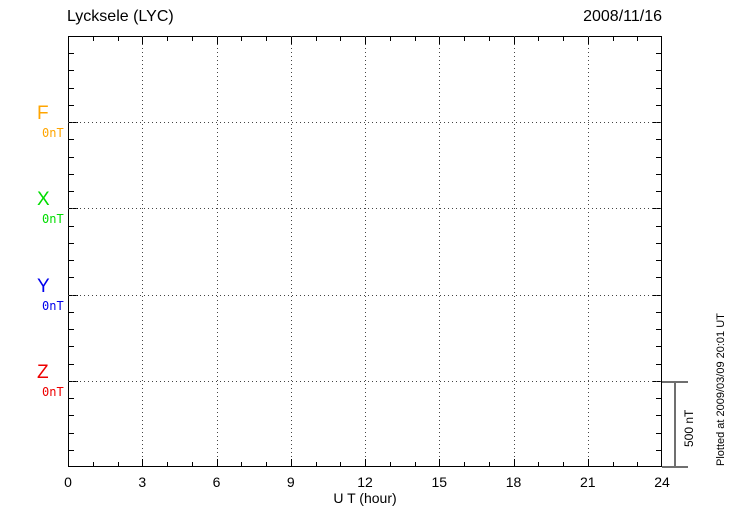 The width and height of the screenshot is (730, 520). I want to click on scale-bar-line, so click(675, 424).